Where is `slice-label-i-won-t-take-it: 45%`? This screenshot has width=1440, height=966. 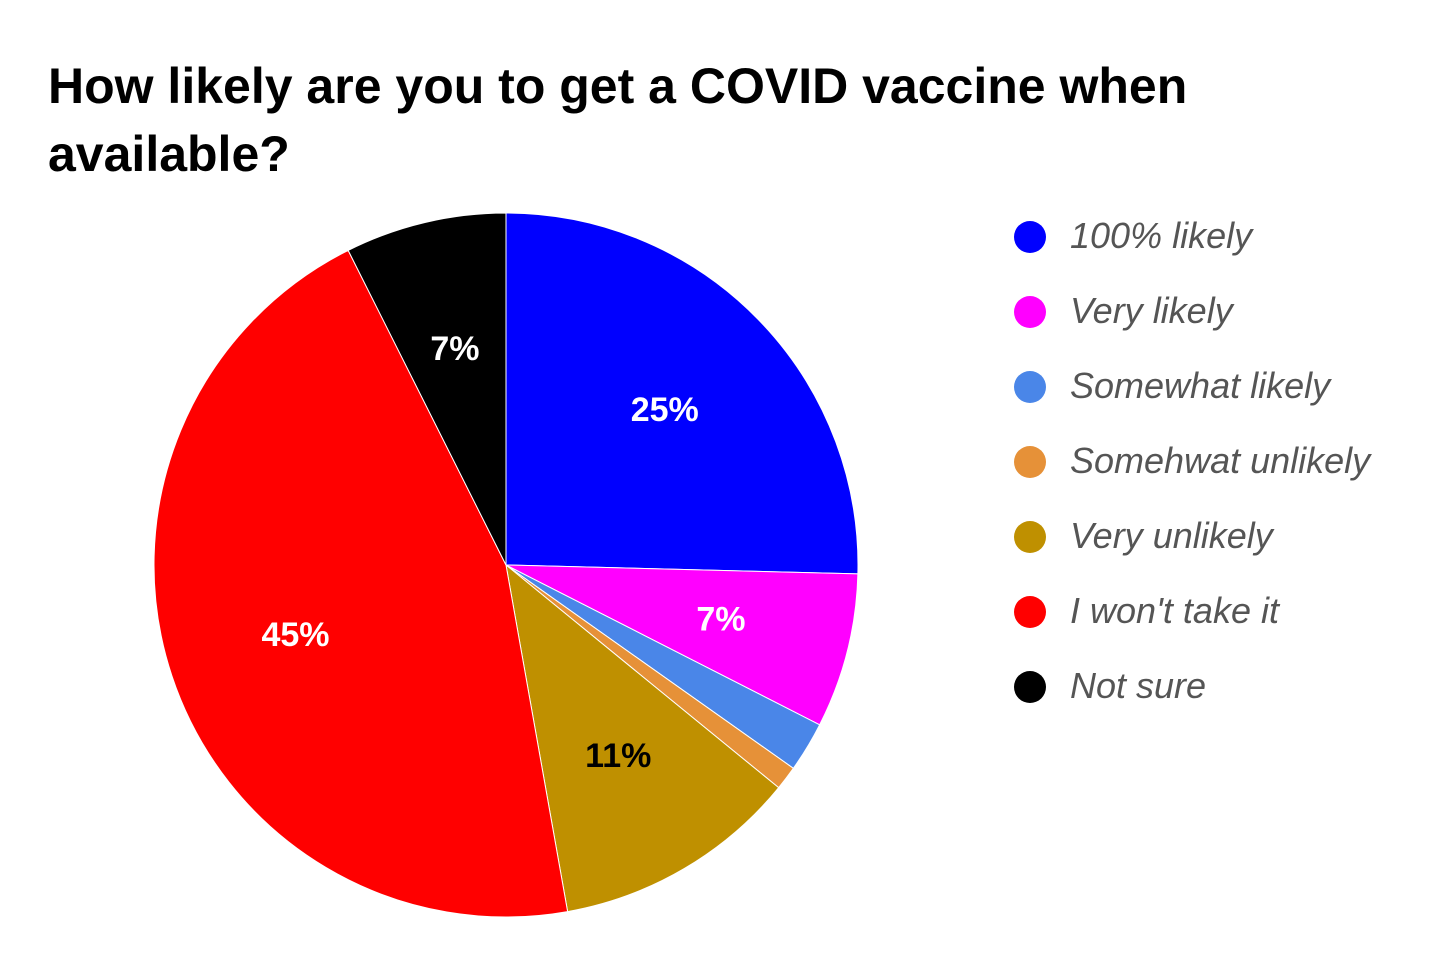 slice-label-i-won-t-take-it: 45% is located at coordinates (295, 635).